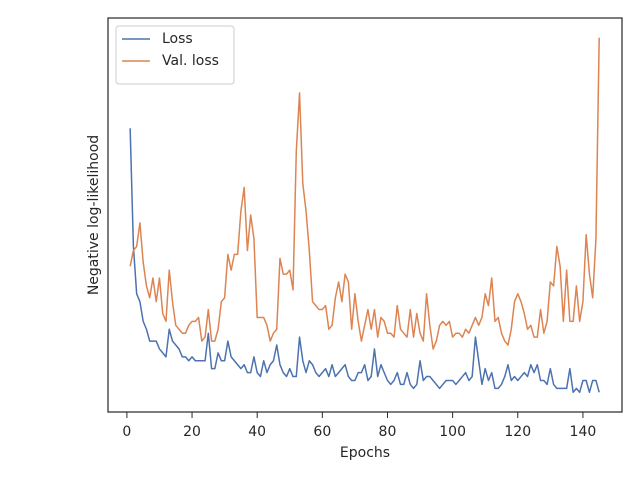  What do you see at coordinates (126, 432) in the screenshot?
I see `x-tick-label: 0` at bounding box center [126, 432].